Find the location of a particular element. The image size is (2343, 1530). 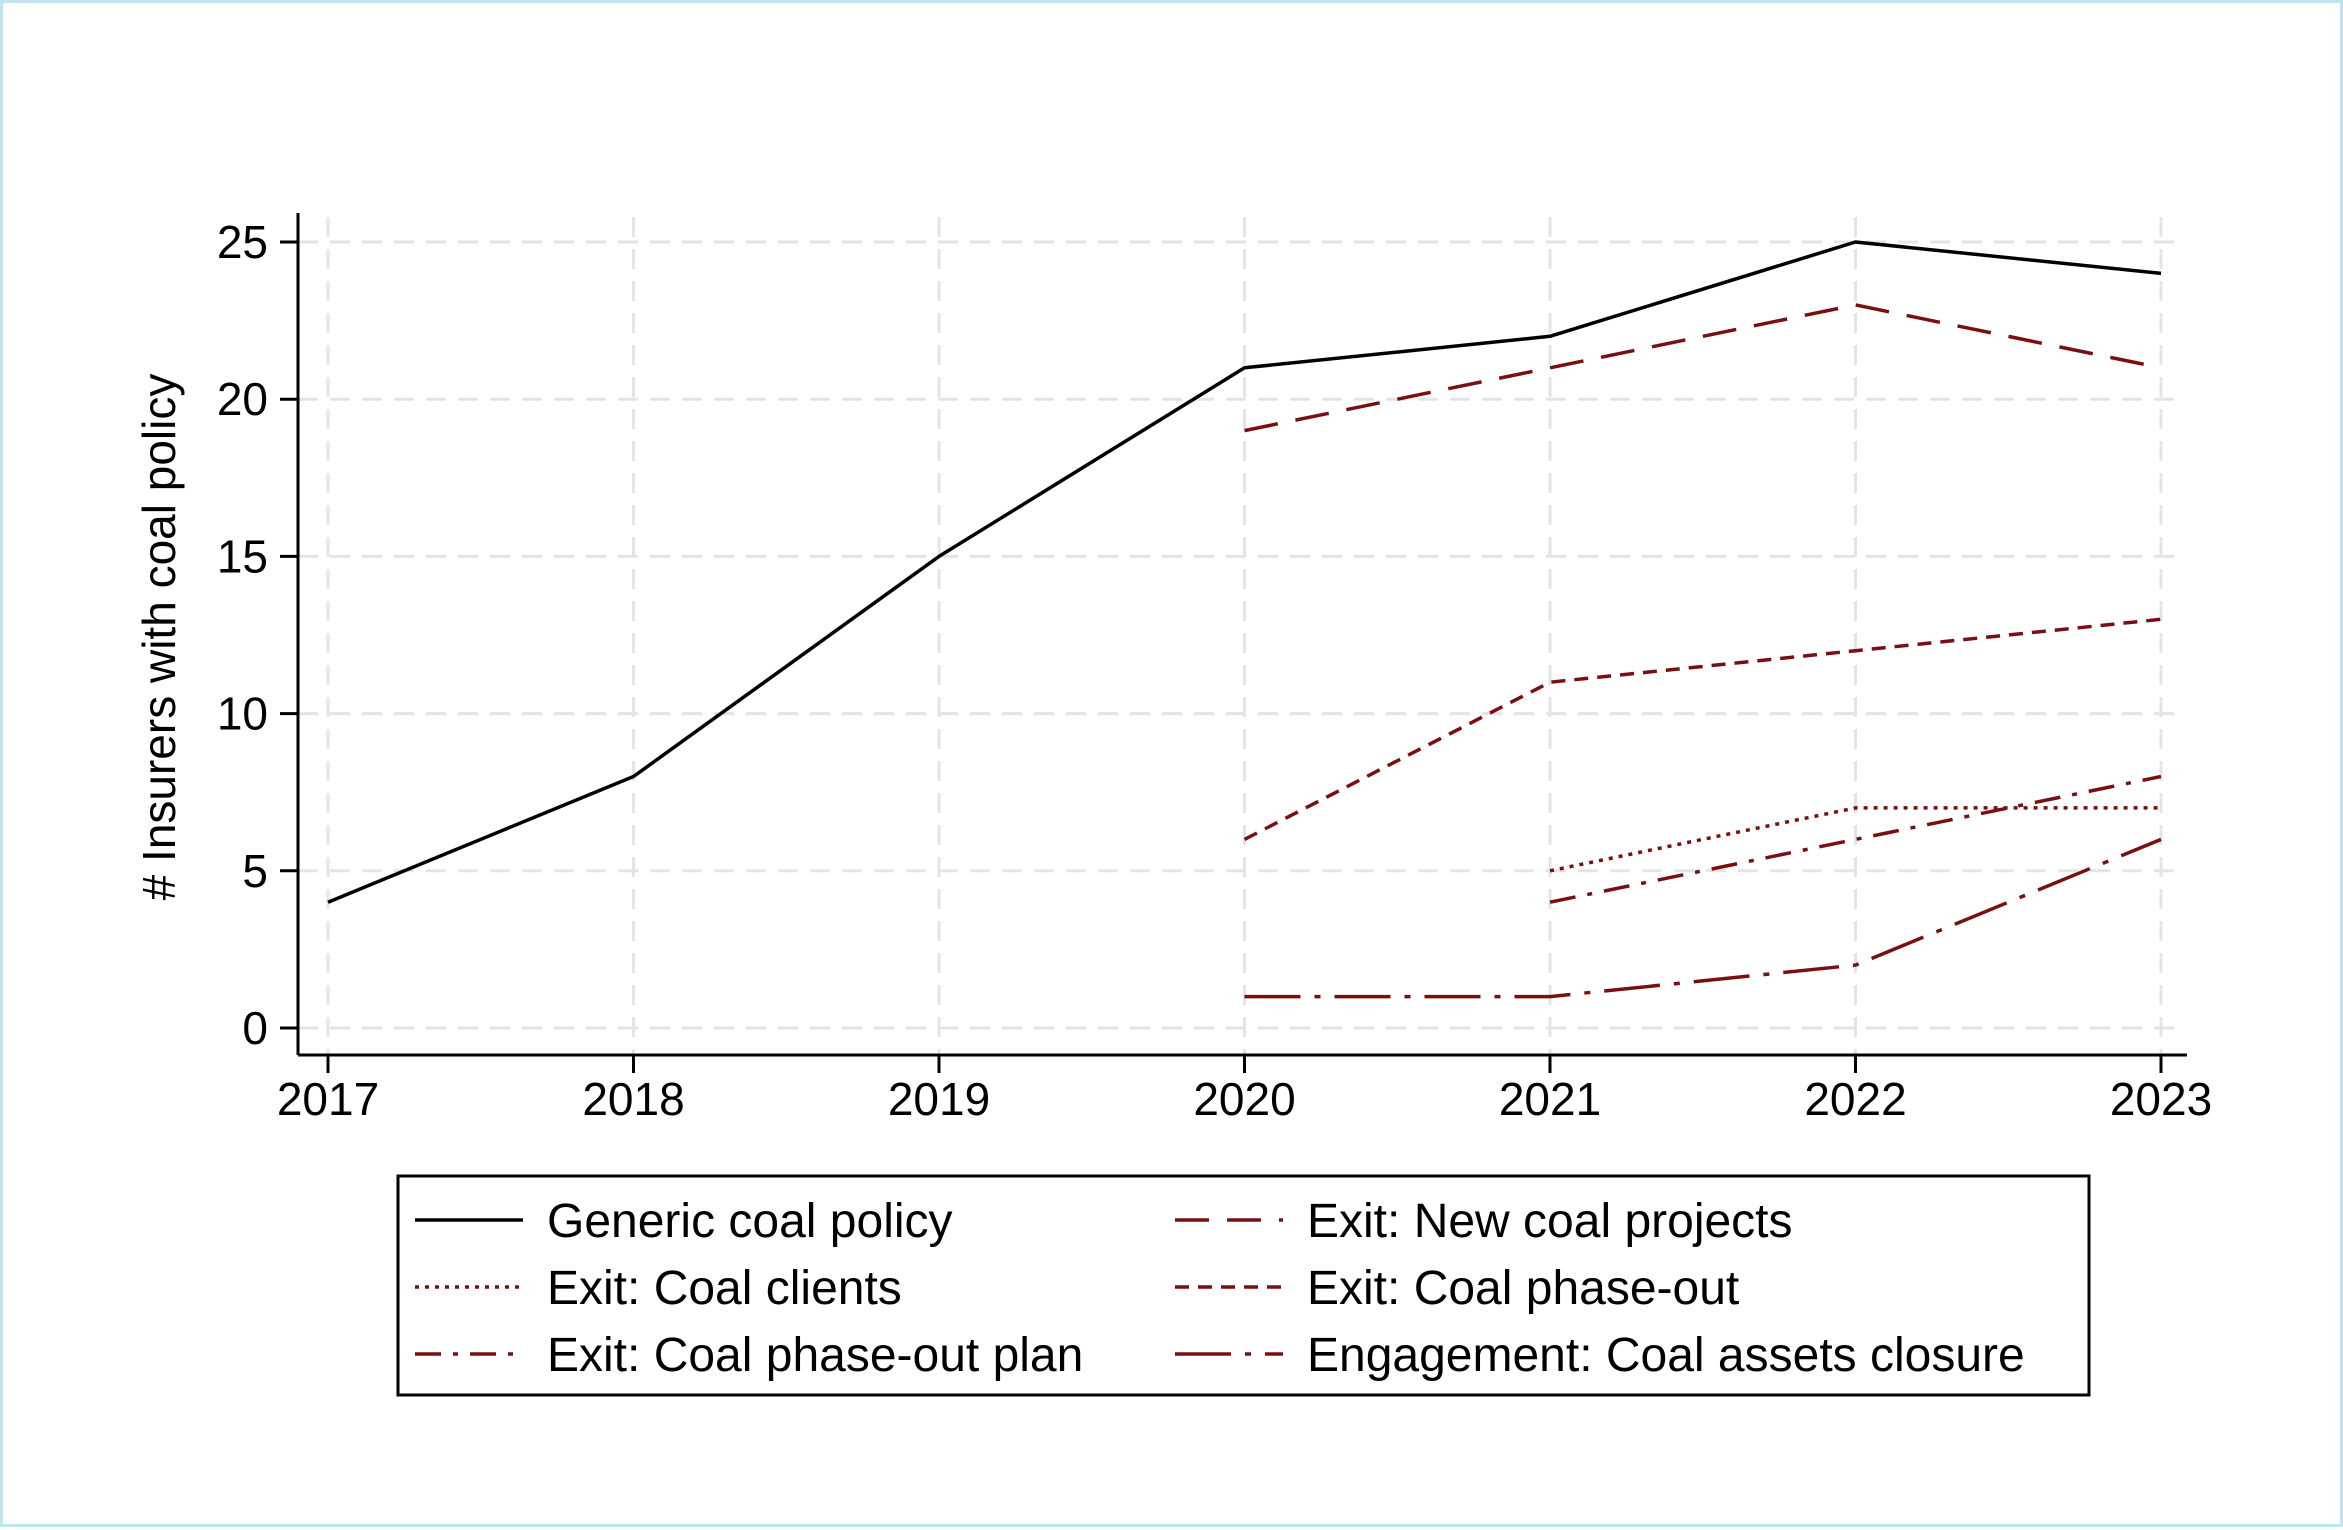

legend-label-1: Generic coal policy is located at coordinates (750, 1221).